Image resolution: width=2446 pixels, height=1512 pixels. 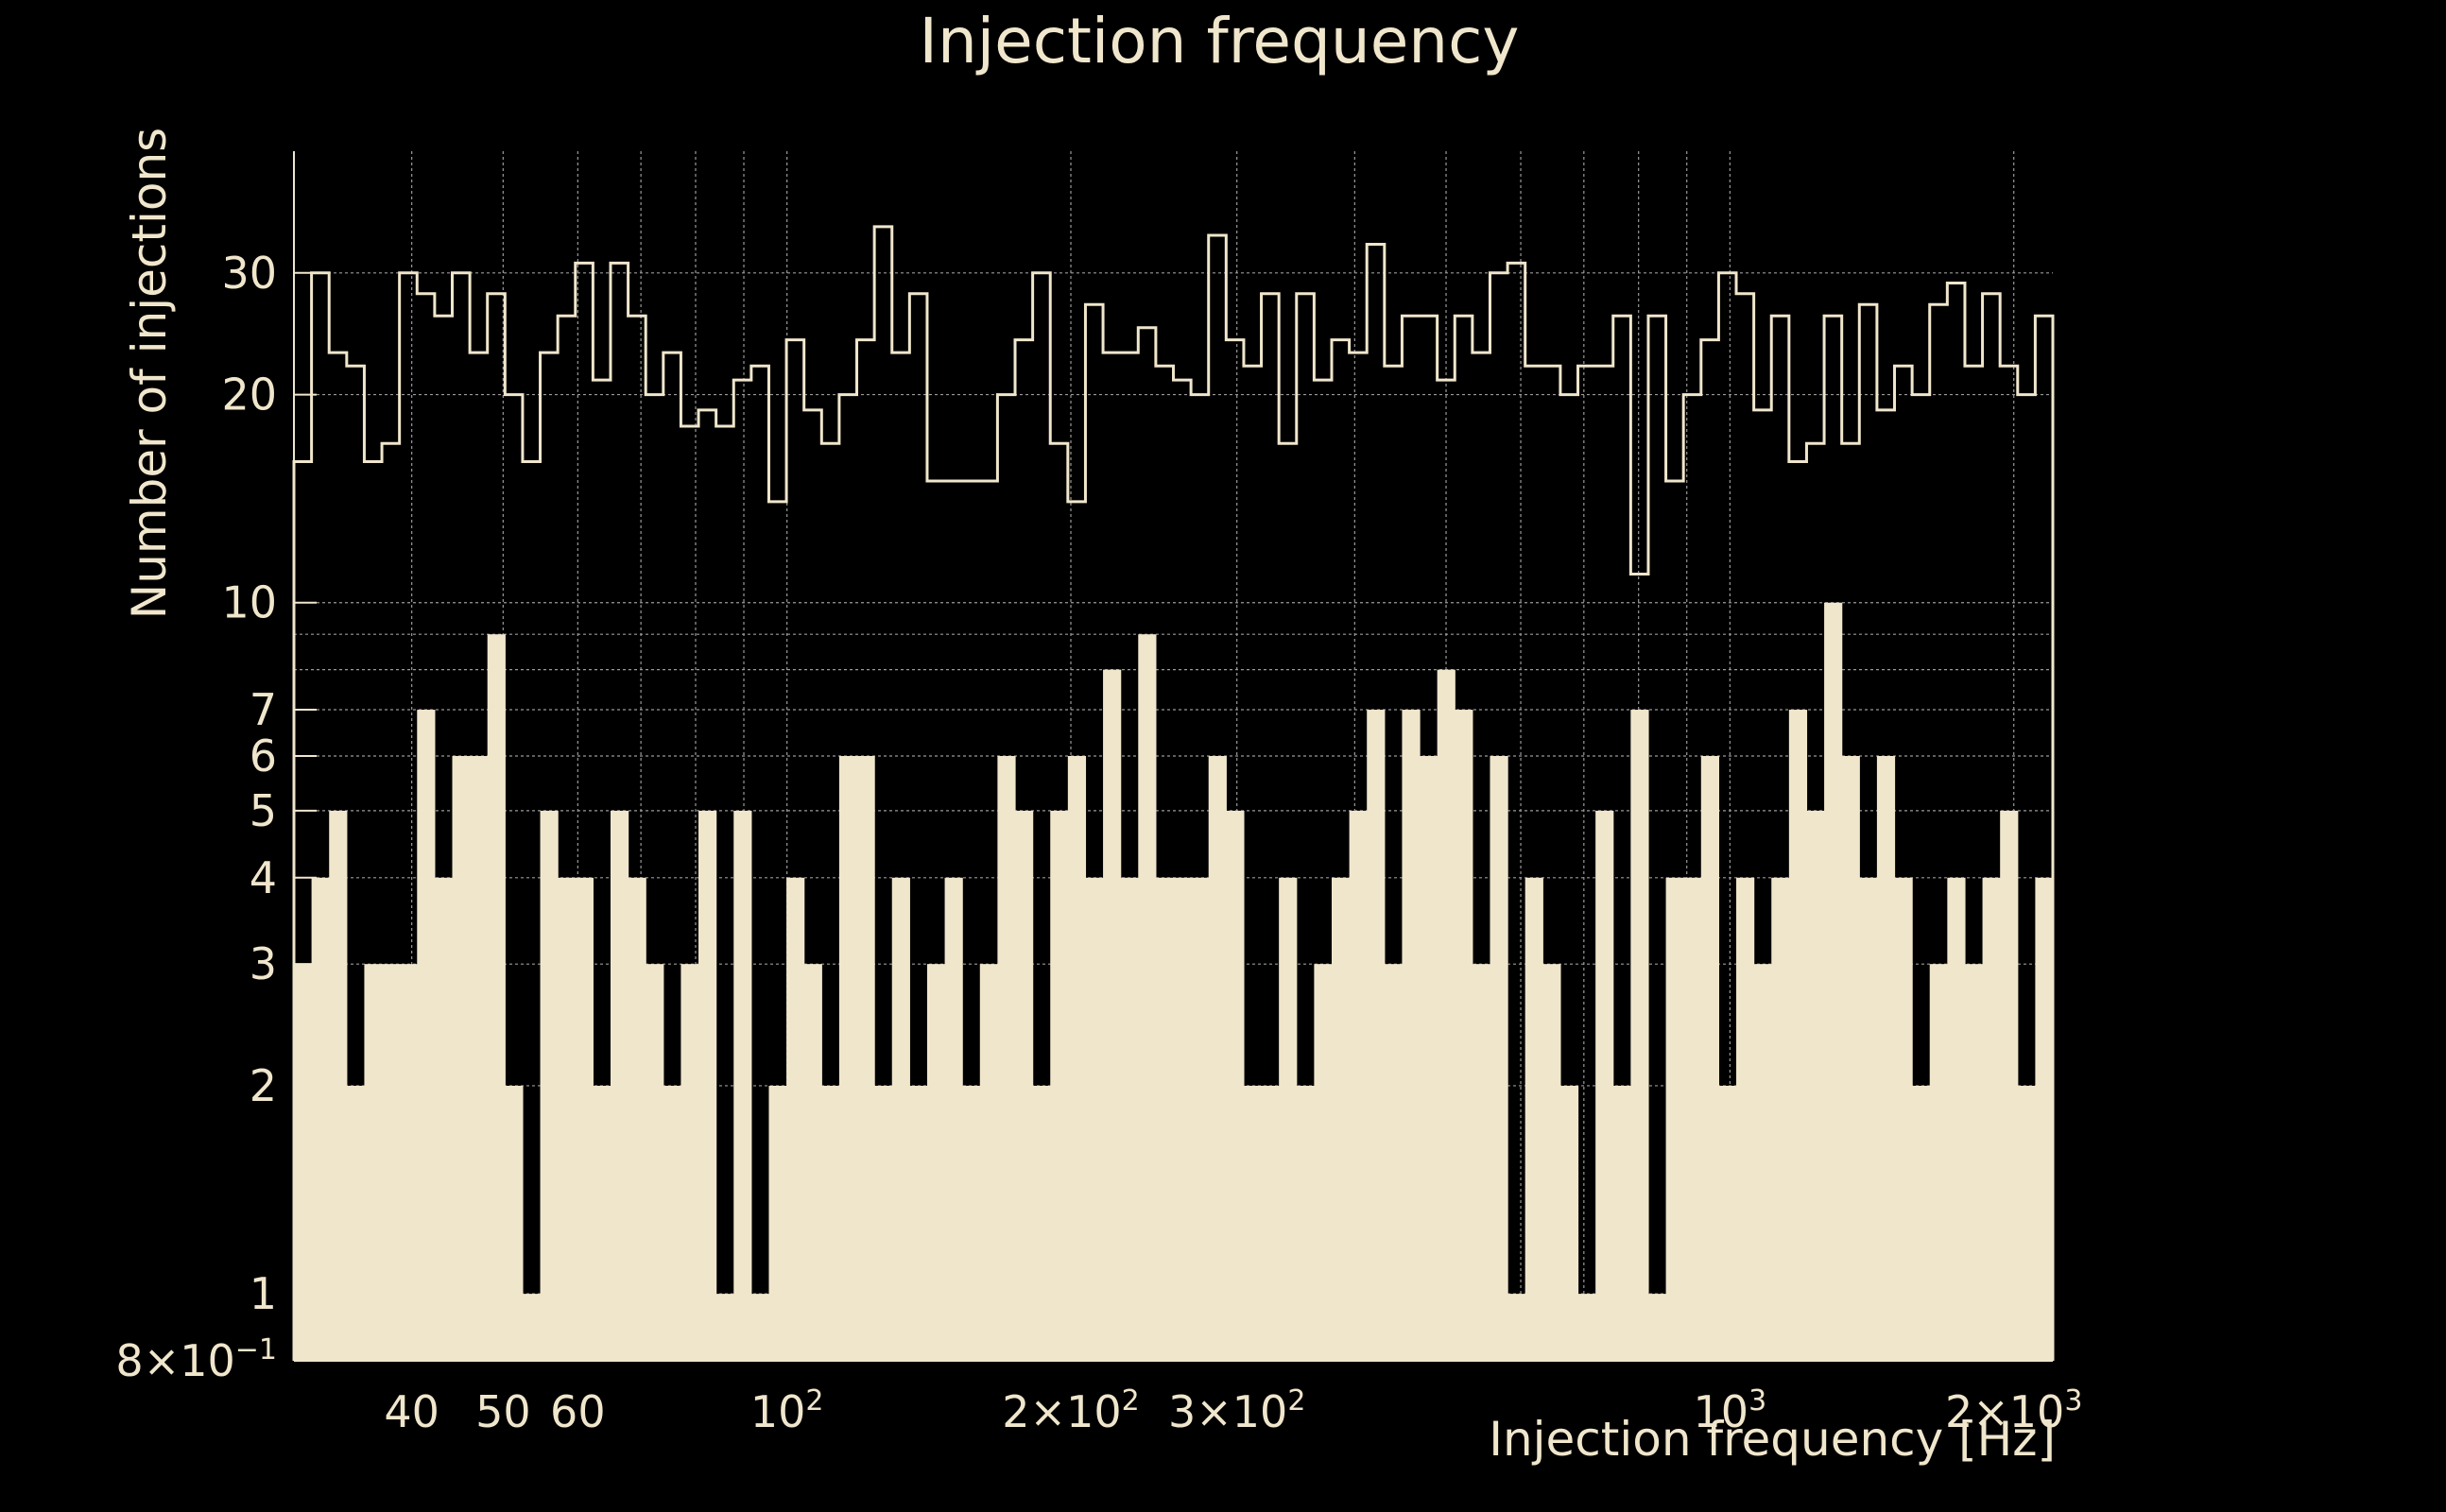 I want to click on x-tick-label: 2×102, so click(x=1070, y=1410).